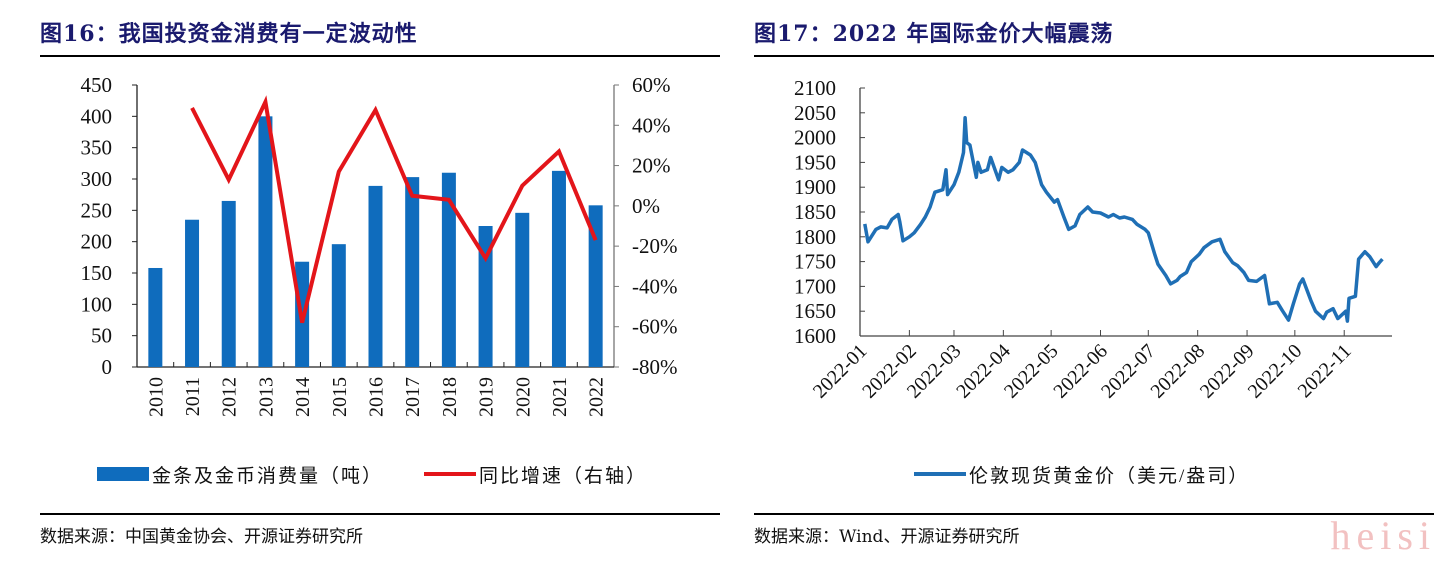 The height and width of the screenshot is (567, 1452). I want to click on bar-2013, so click(265, 241).